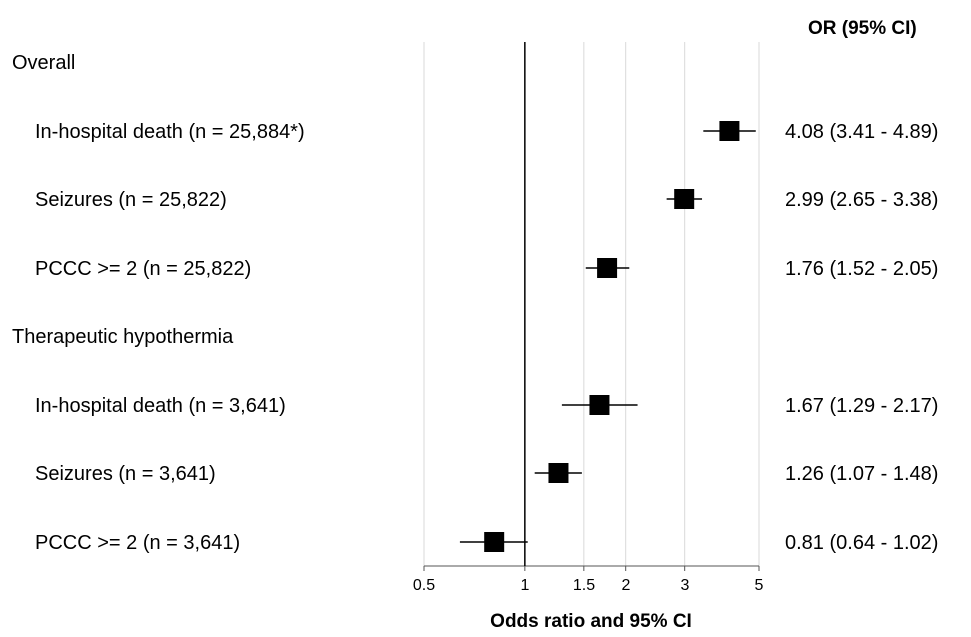  Describe the element at coordinates (131, 200) in the screenshot. I see `row-label: Seizures (n = 25,822)` at that location.